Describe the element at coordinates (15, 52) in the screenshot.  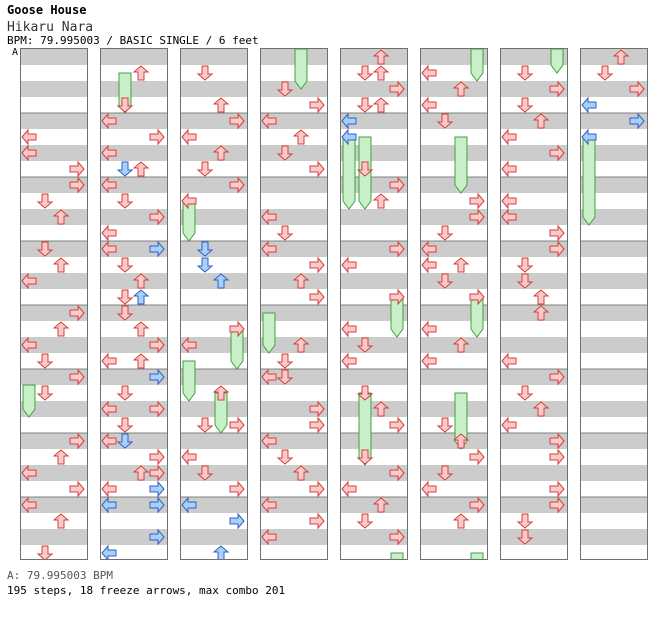
I see `chart-start-marker: A` at that location.